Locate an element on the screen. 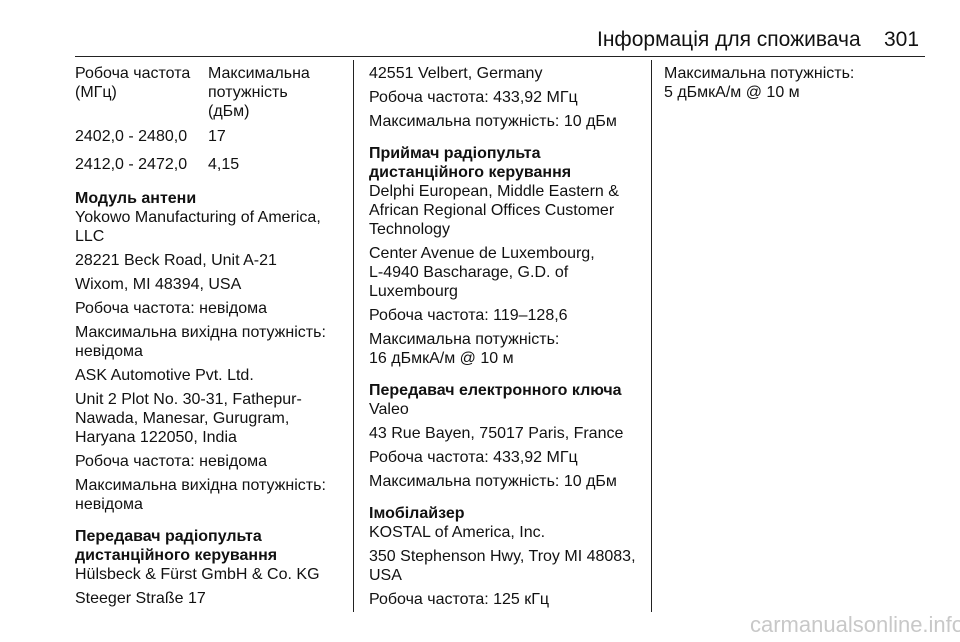 The height and width of the screenshot is (642, 960). table-cell: 17 is located at coordinates (217, 136).